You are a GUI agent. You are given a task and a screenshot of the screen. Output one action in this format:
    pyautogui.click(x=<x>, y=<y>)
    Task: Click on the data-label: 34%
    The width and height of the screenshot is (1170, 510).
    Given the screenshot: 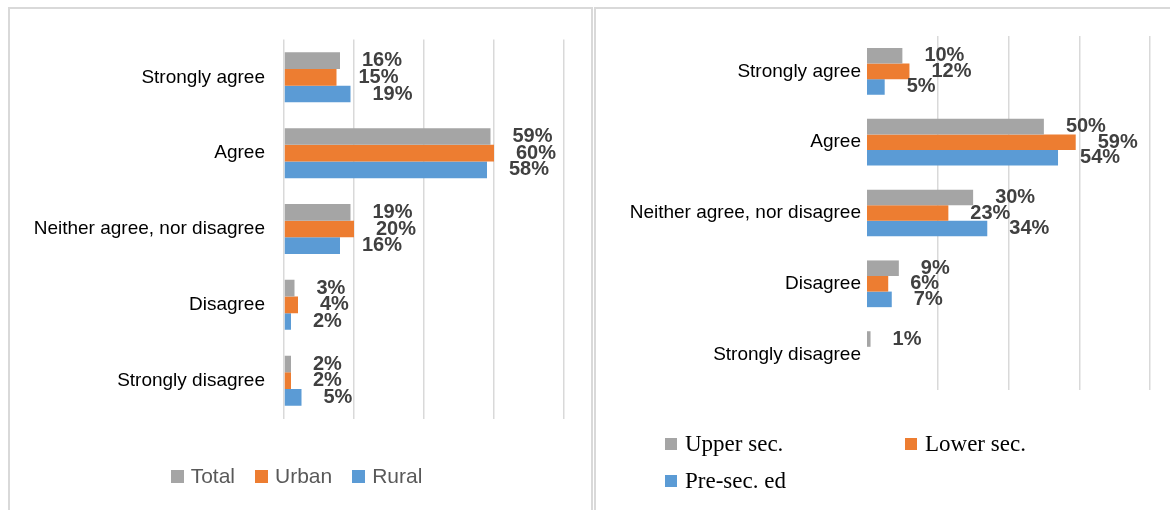 What is the action you would take?
    pyautogui.click(x=1029, y=227)
    